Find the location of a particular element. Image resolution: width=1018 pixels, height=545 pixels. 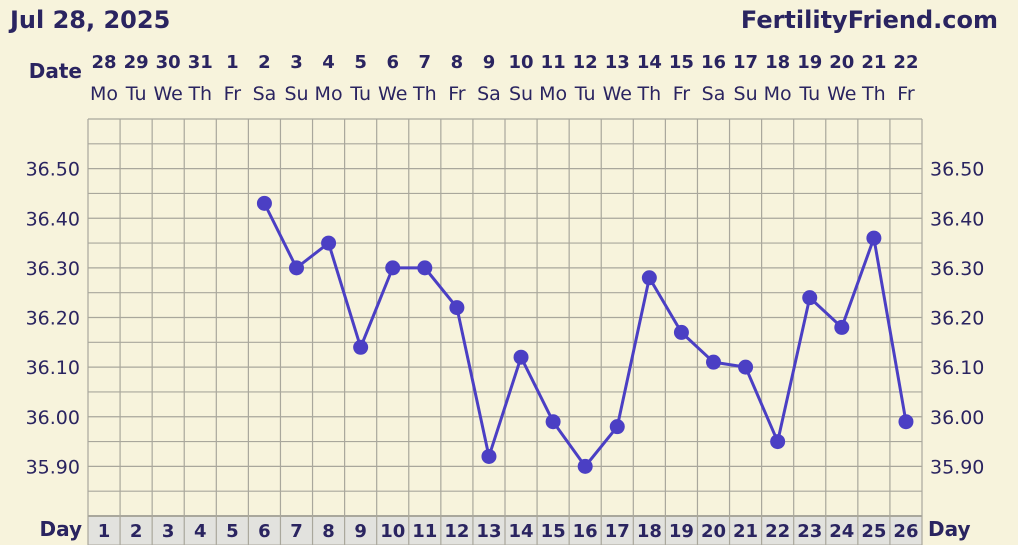

date-row-label: Date is located at coordinates (55, 71).